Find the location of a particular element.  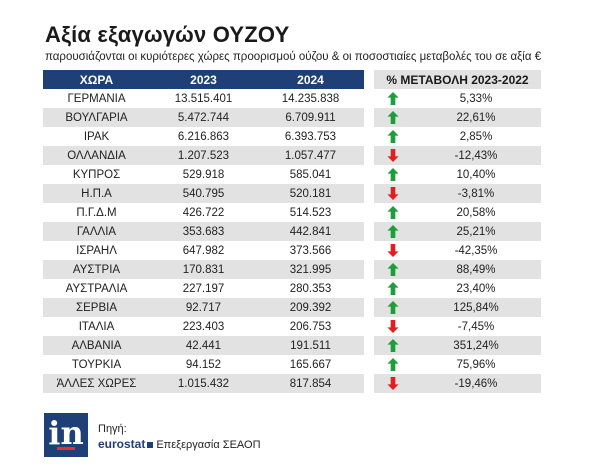

change-cell: 10,40% is located at coordinates (476, 174).